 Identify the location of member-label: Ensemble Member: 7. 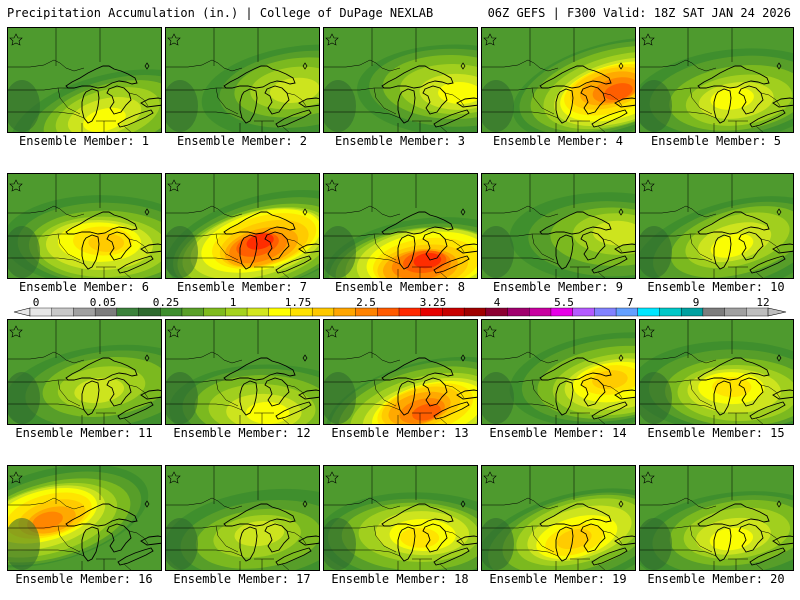
(242, 287).